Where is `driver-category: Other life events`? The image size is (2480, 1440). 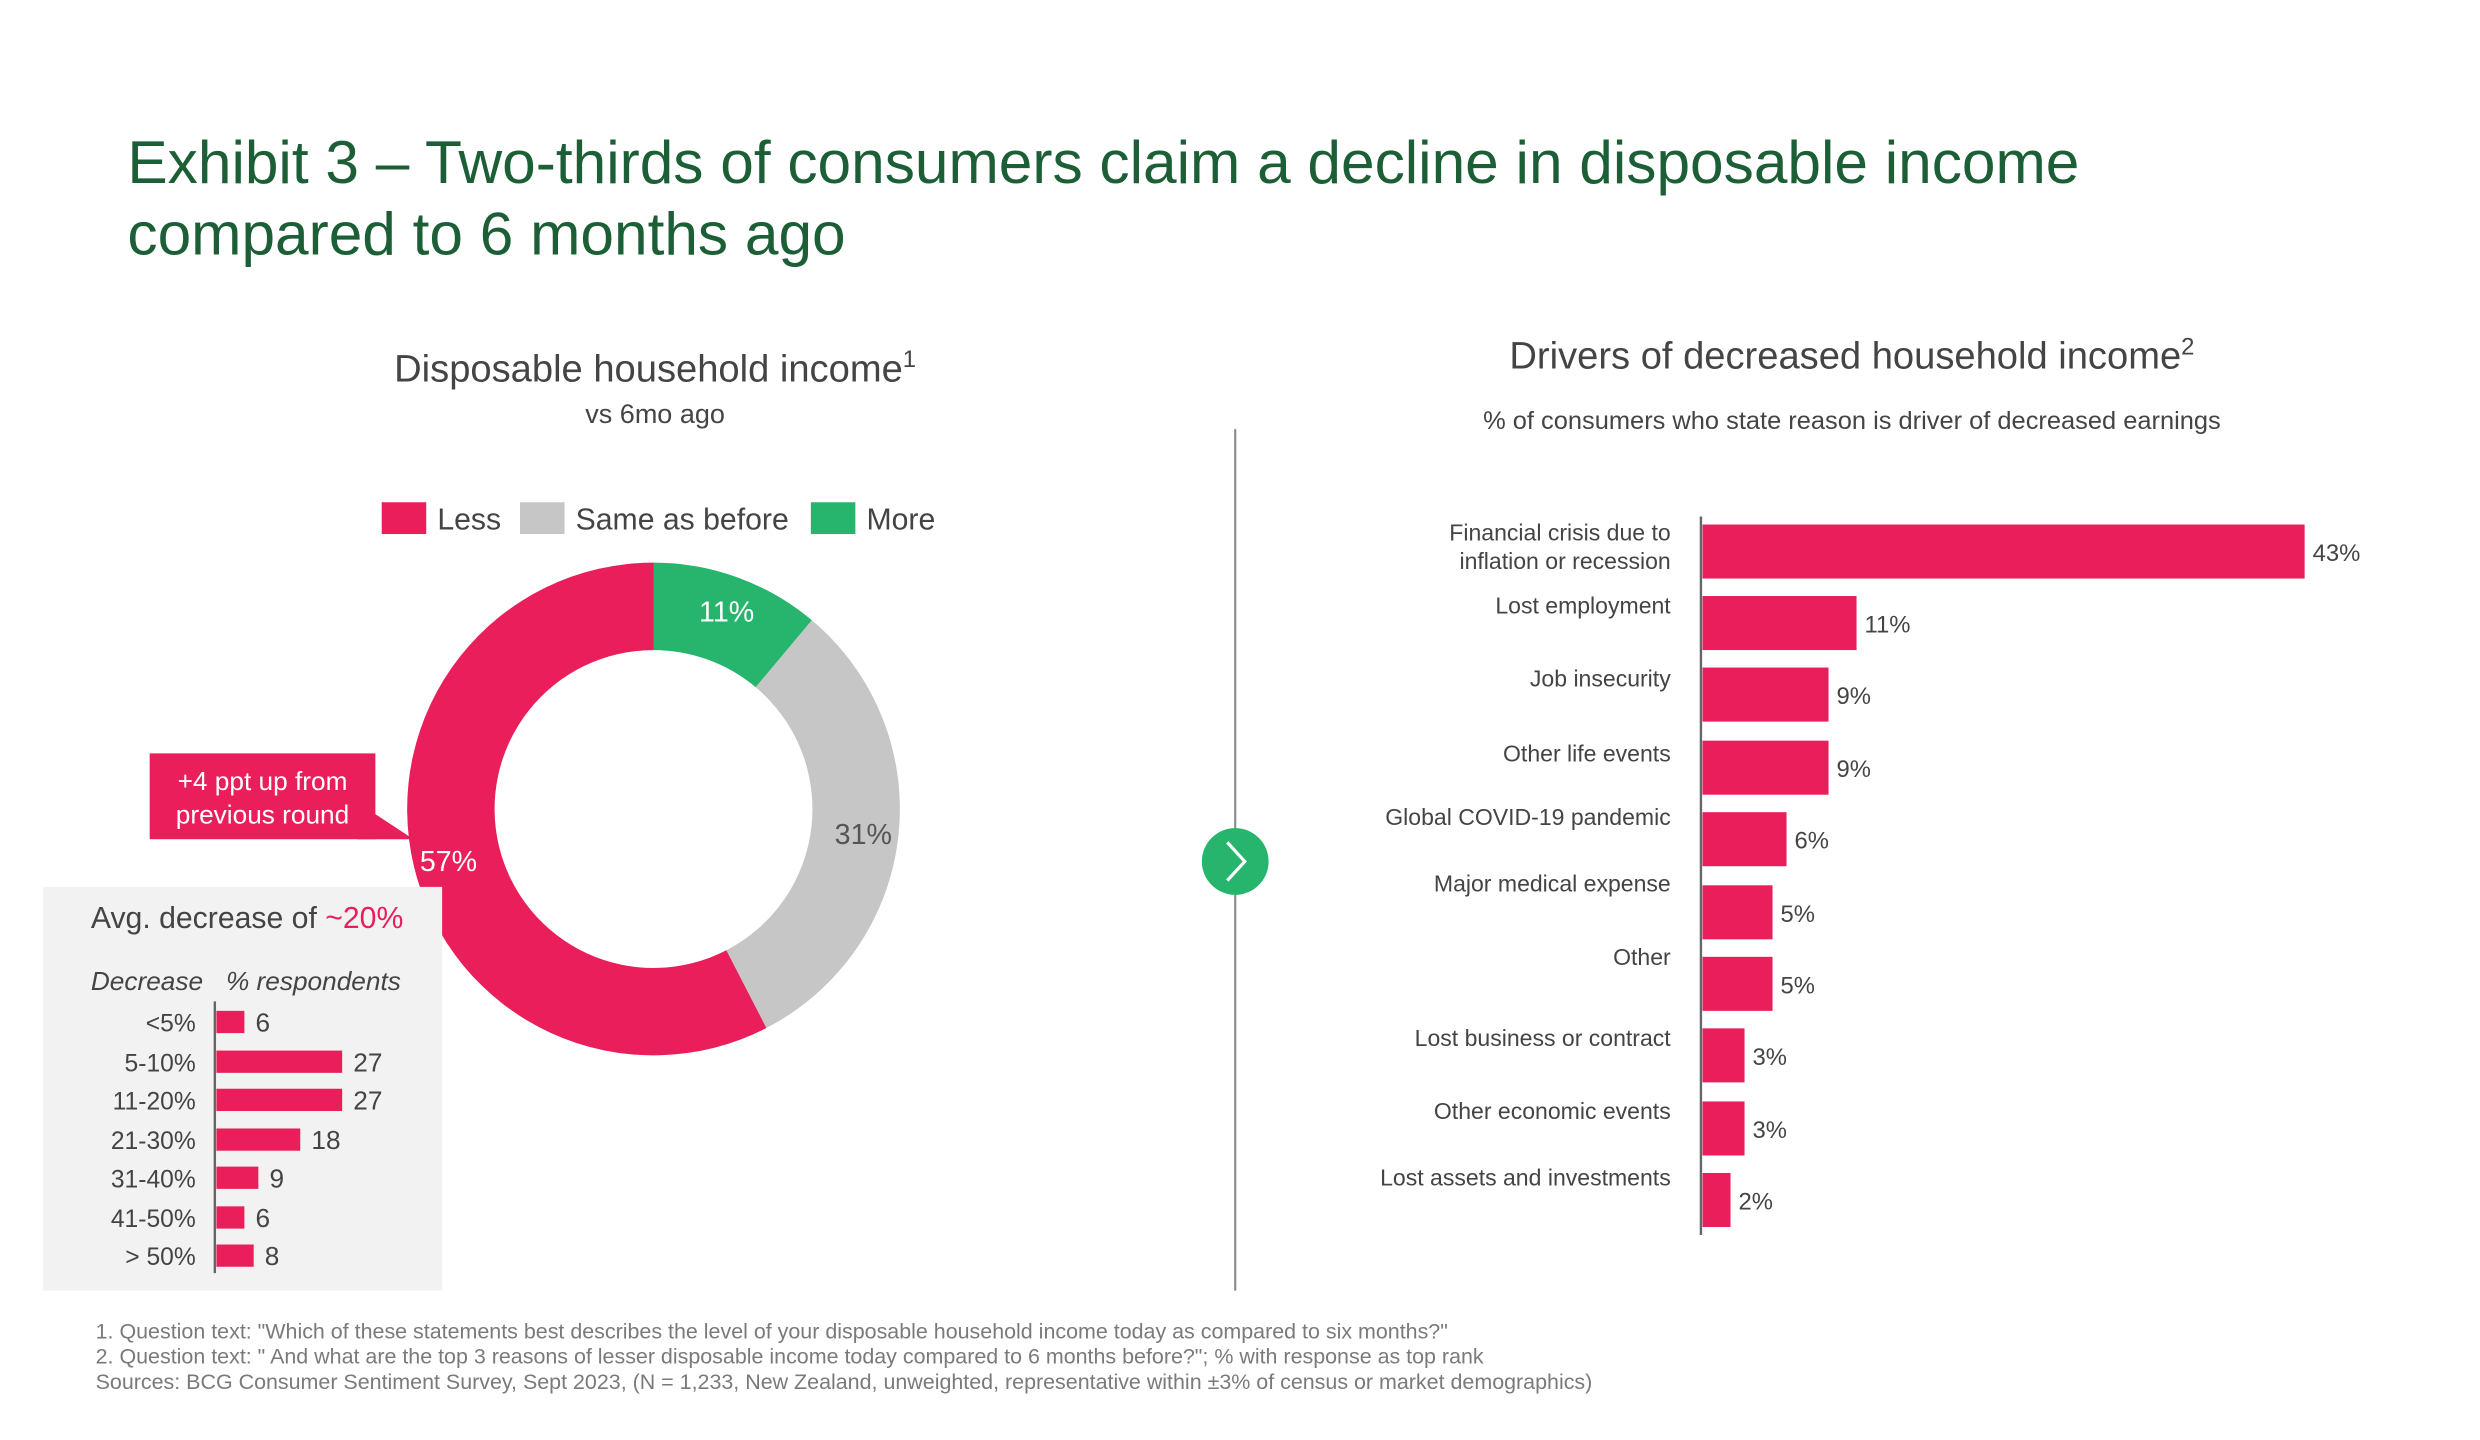
driver-category: Other life events is located at coordinates (1587, 753).